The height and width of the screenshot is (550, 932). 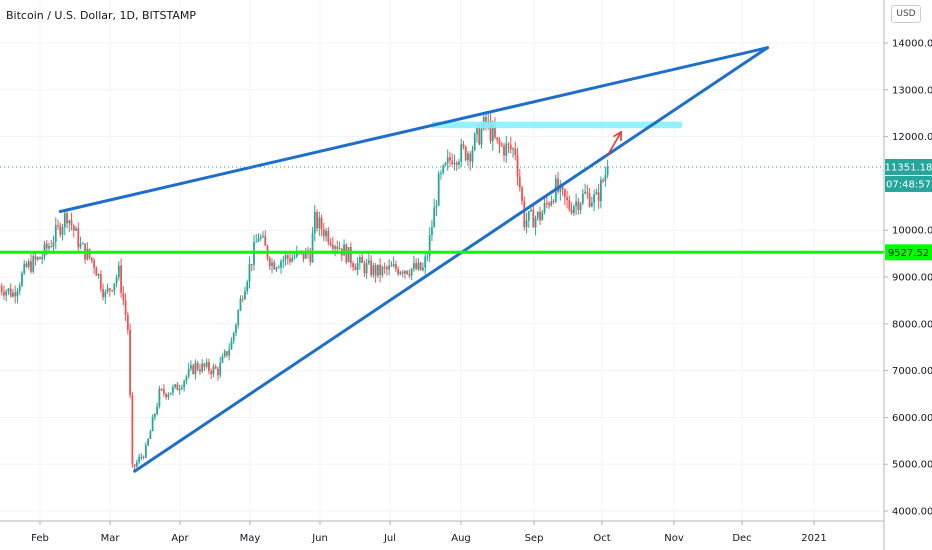 I want to click on price-labels: 11351.18 07:48:57 9527.52, so click(x=908, y=209).